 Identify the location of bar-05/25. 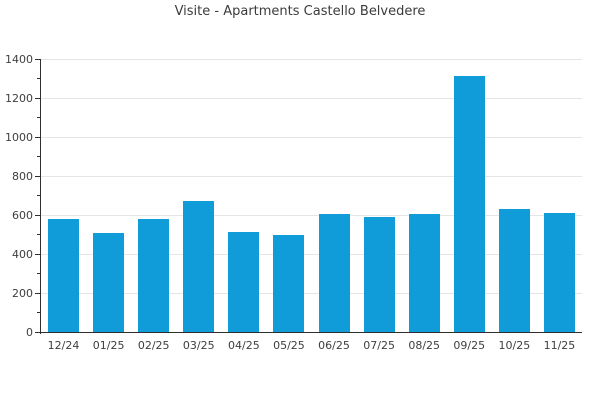
(289, 283).